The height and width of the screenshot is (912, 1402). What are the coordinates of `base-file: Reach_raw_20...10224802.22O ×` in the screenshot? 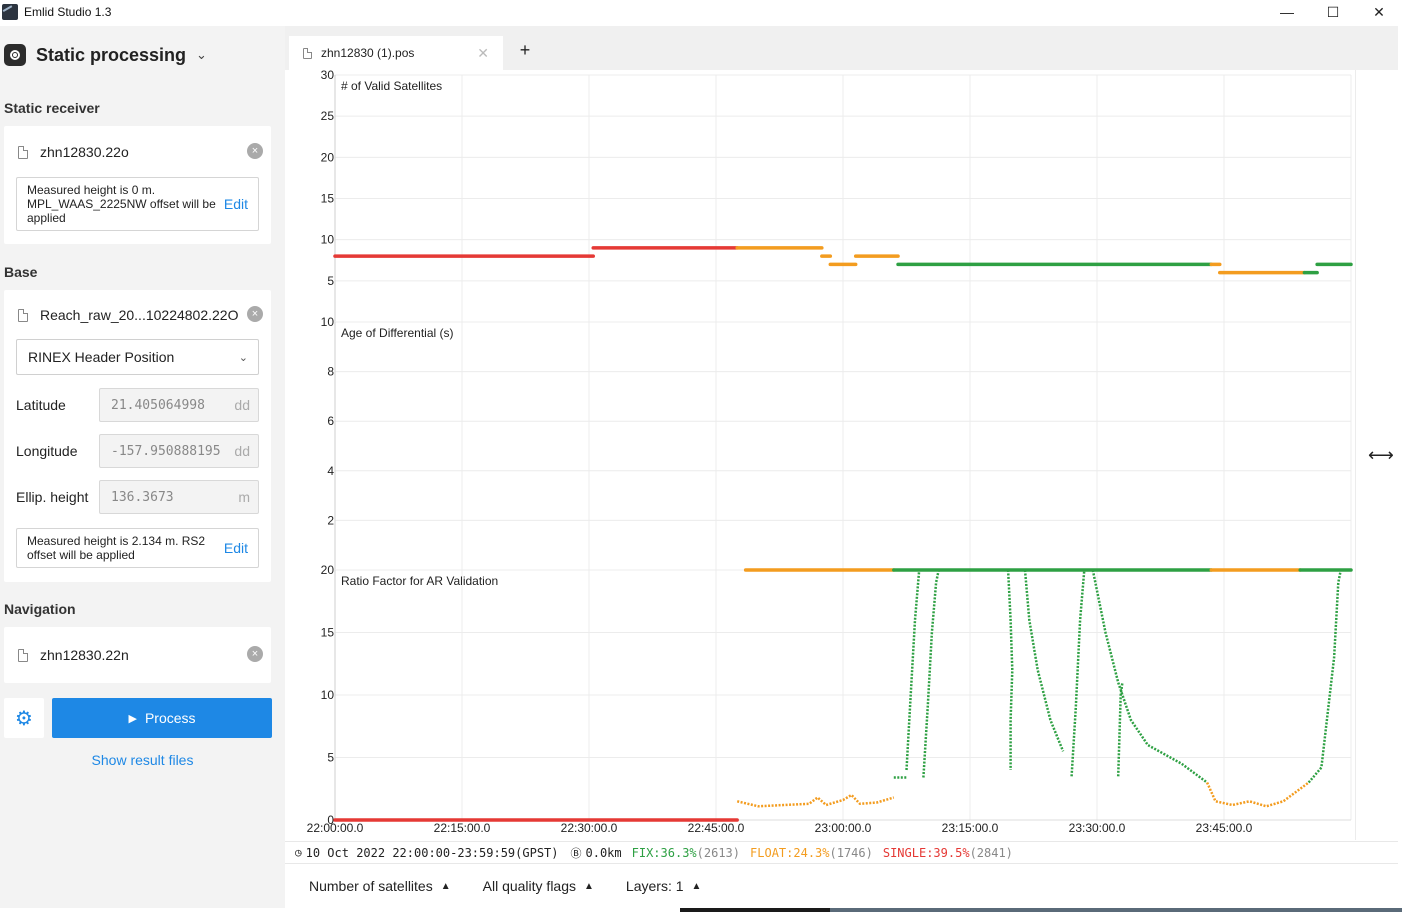 It's located at (140, 314).